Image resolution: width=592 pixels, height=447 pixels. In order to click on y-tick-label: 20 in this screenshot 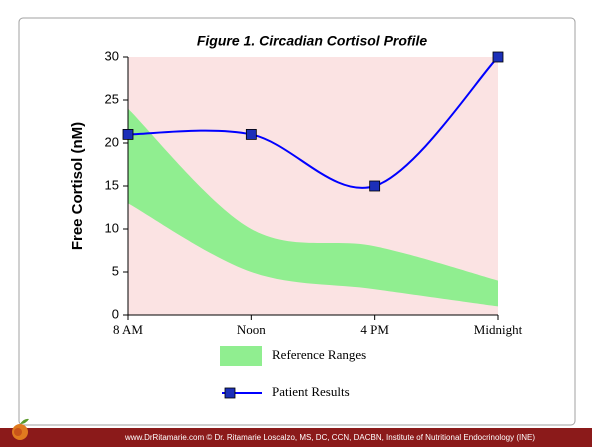, I will do `click(112, 141)`.